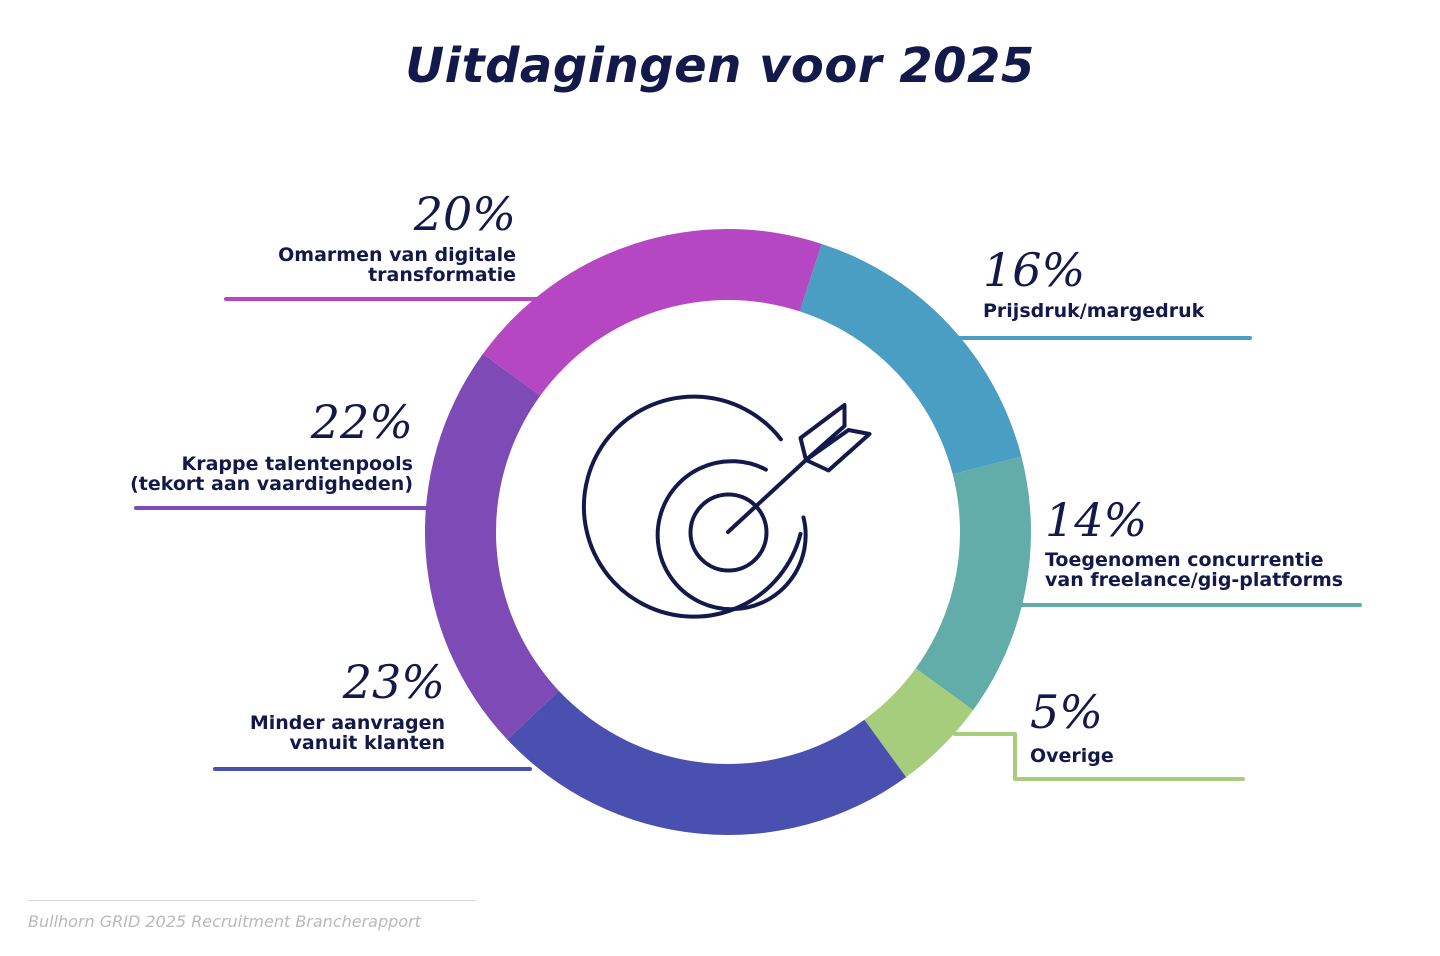 The height and width of the screenshot is (956, 1440). I want to click on slice-percent-2: 5%, so click(1066, 712).